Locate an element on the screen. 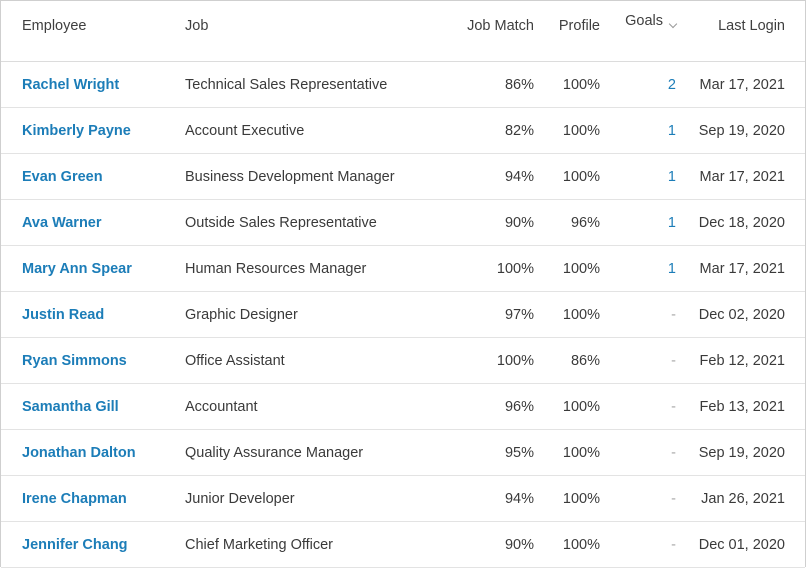 This screenshot has height=568, width=806. chevron-down-icon is located at coordinates (673, 24).